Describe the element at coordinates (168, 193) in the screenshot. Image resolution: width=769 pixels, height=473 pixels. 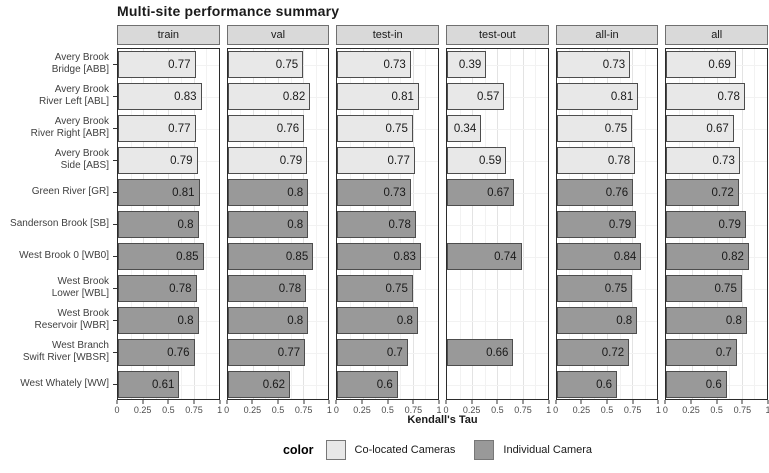
I see `bar-row: 0.81` at that location.